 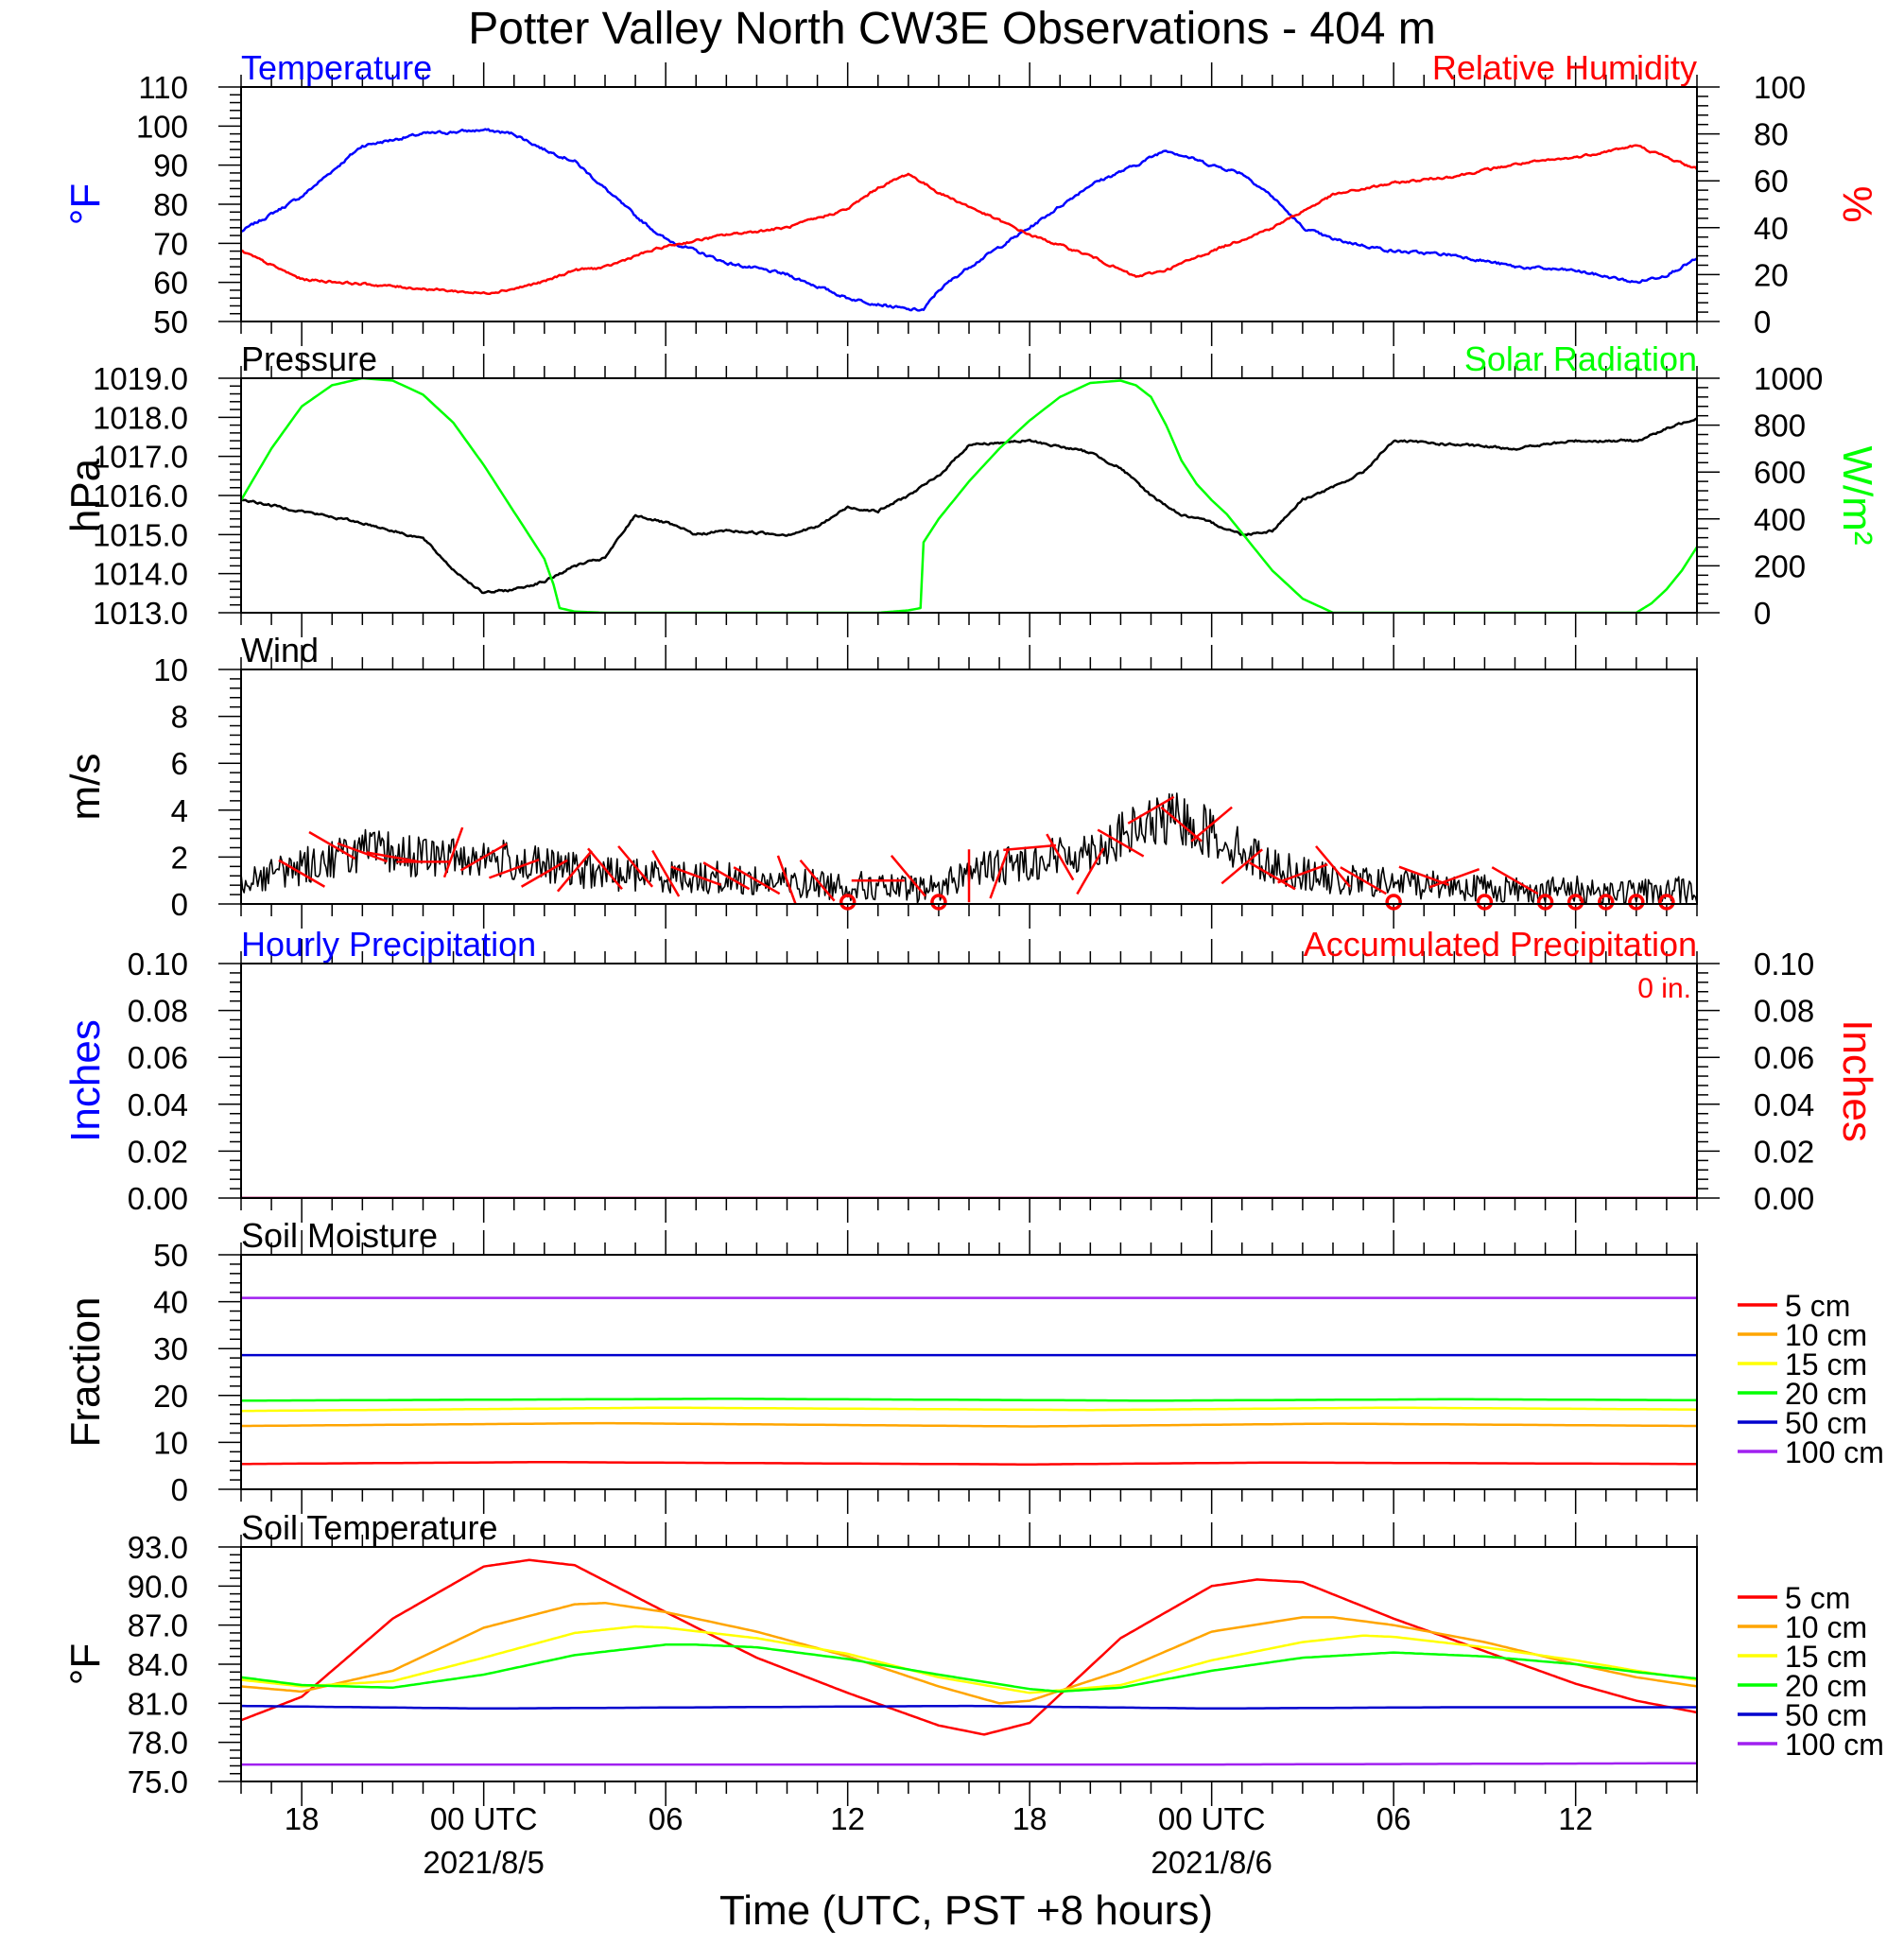 What do you see at coordinates (170, 1256) in the screenshot?
I see `y-tick-label: 50` at bounding box center [170, 1256].